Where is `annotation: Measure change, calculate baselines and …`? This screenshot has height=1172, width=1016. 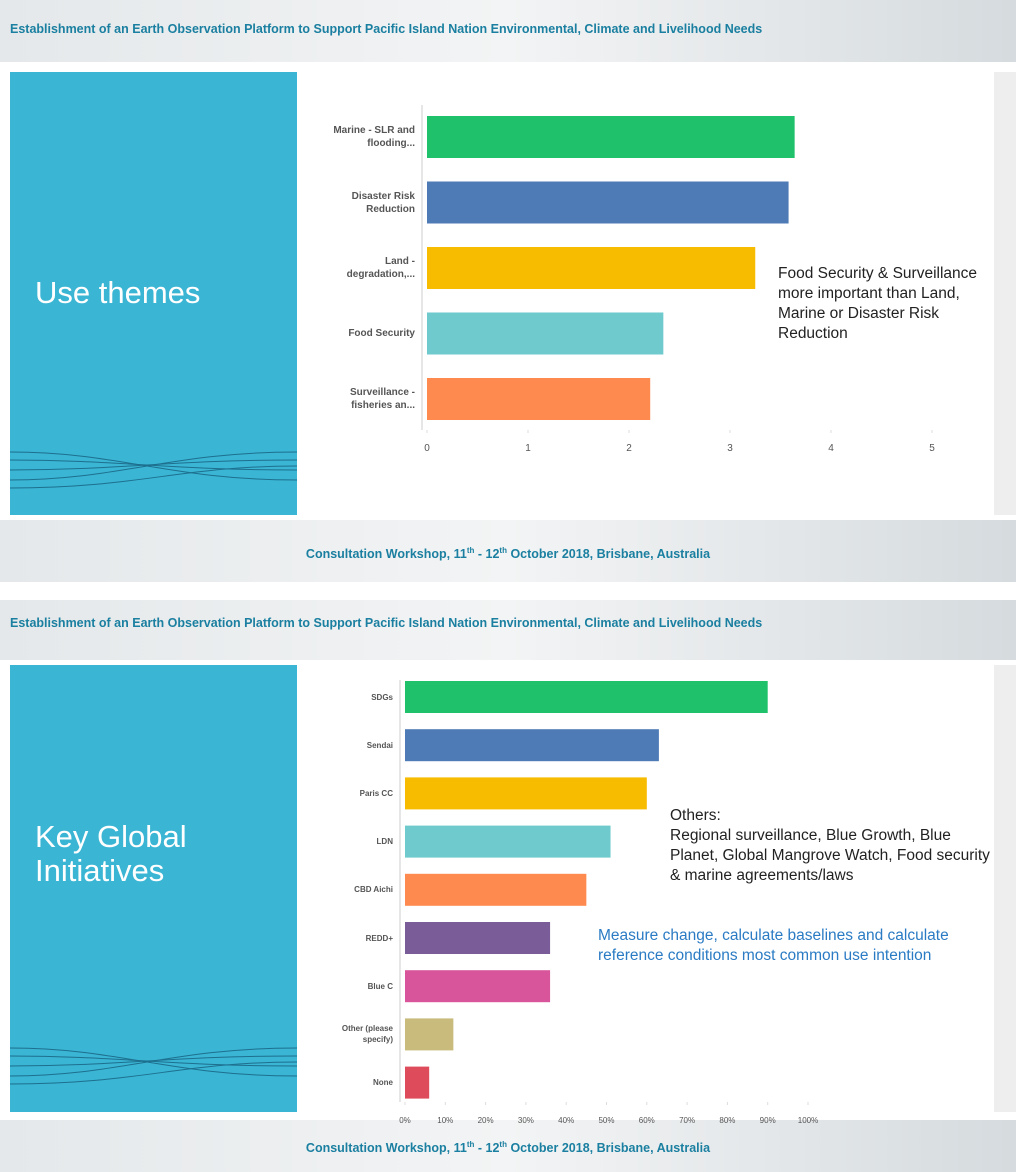
annotation: Measure change, calculate baselines and … is located at coordinates (773, 945).